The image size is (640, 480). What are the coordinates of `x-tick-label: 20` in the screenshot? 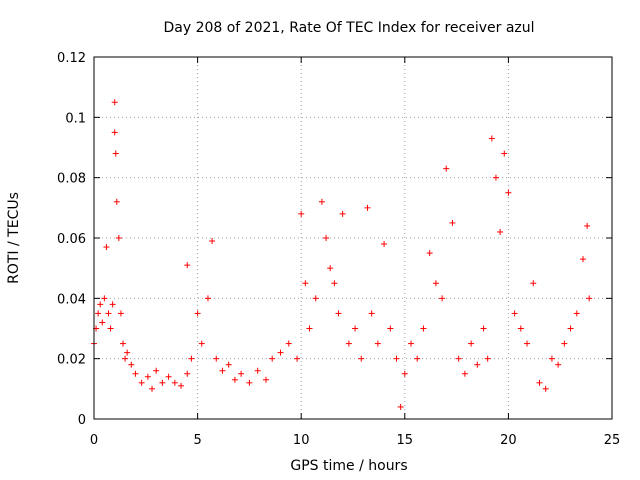 It's located at (508, 440).